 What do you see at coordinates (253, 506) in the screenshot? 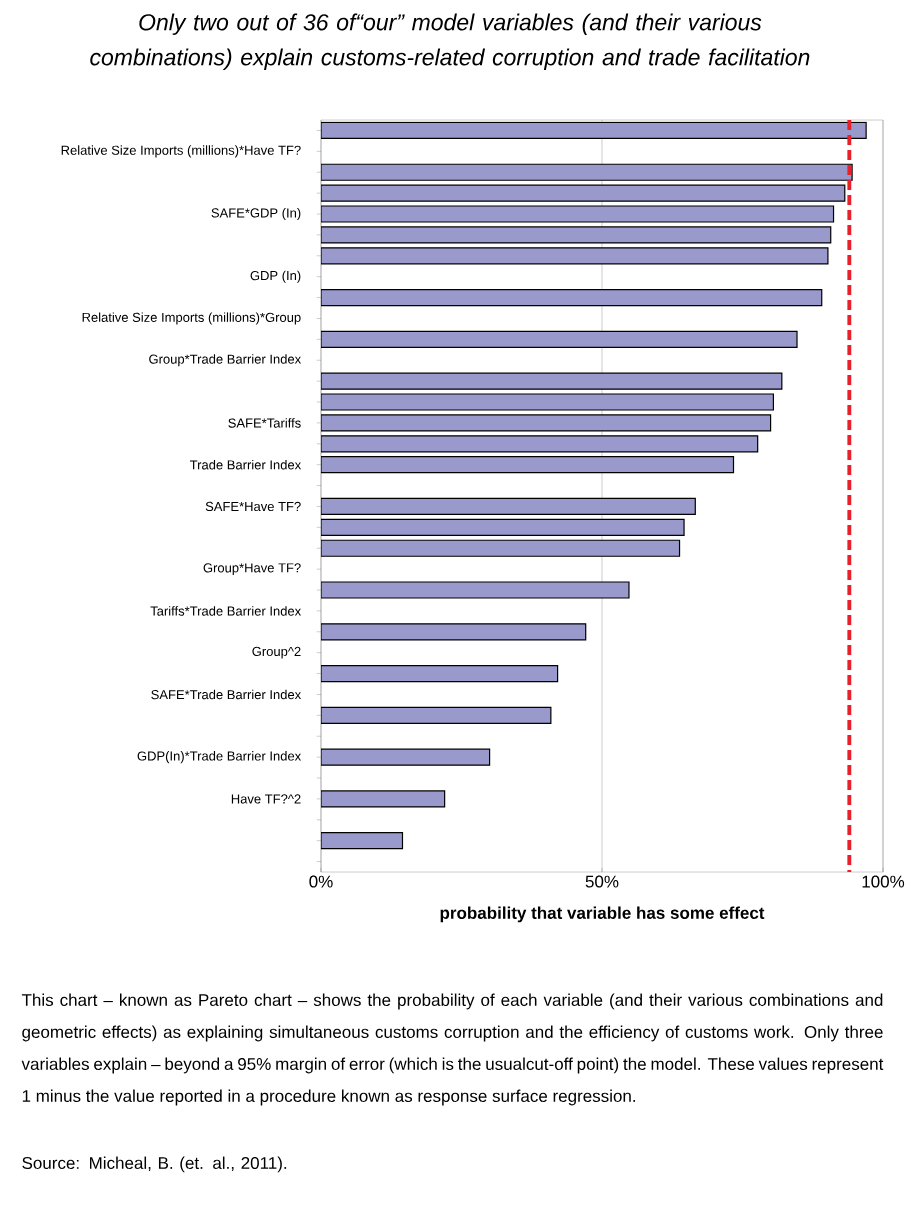
I see `y-tick-label: SAFE*Have TF?` at bounding box center [253, 506].